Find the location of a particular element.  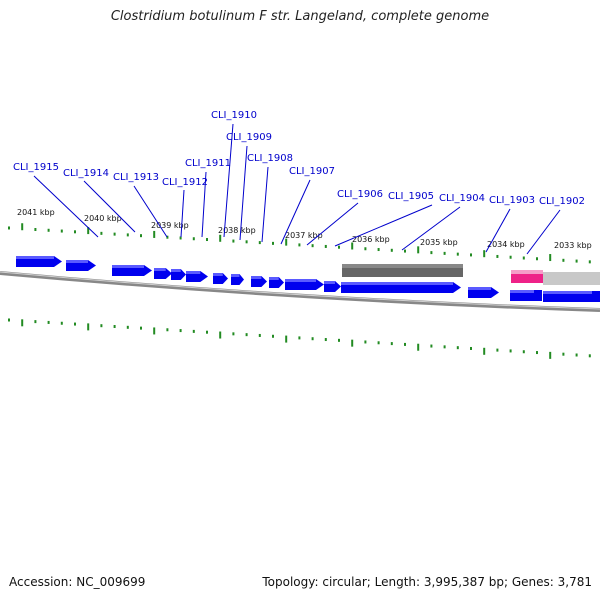

gene-label: CLI_1903 is located at coordinates (512, 200).